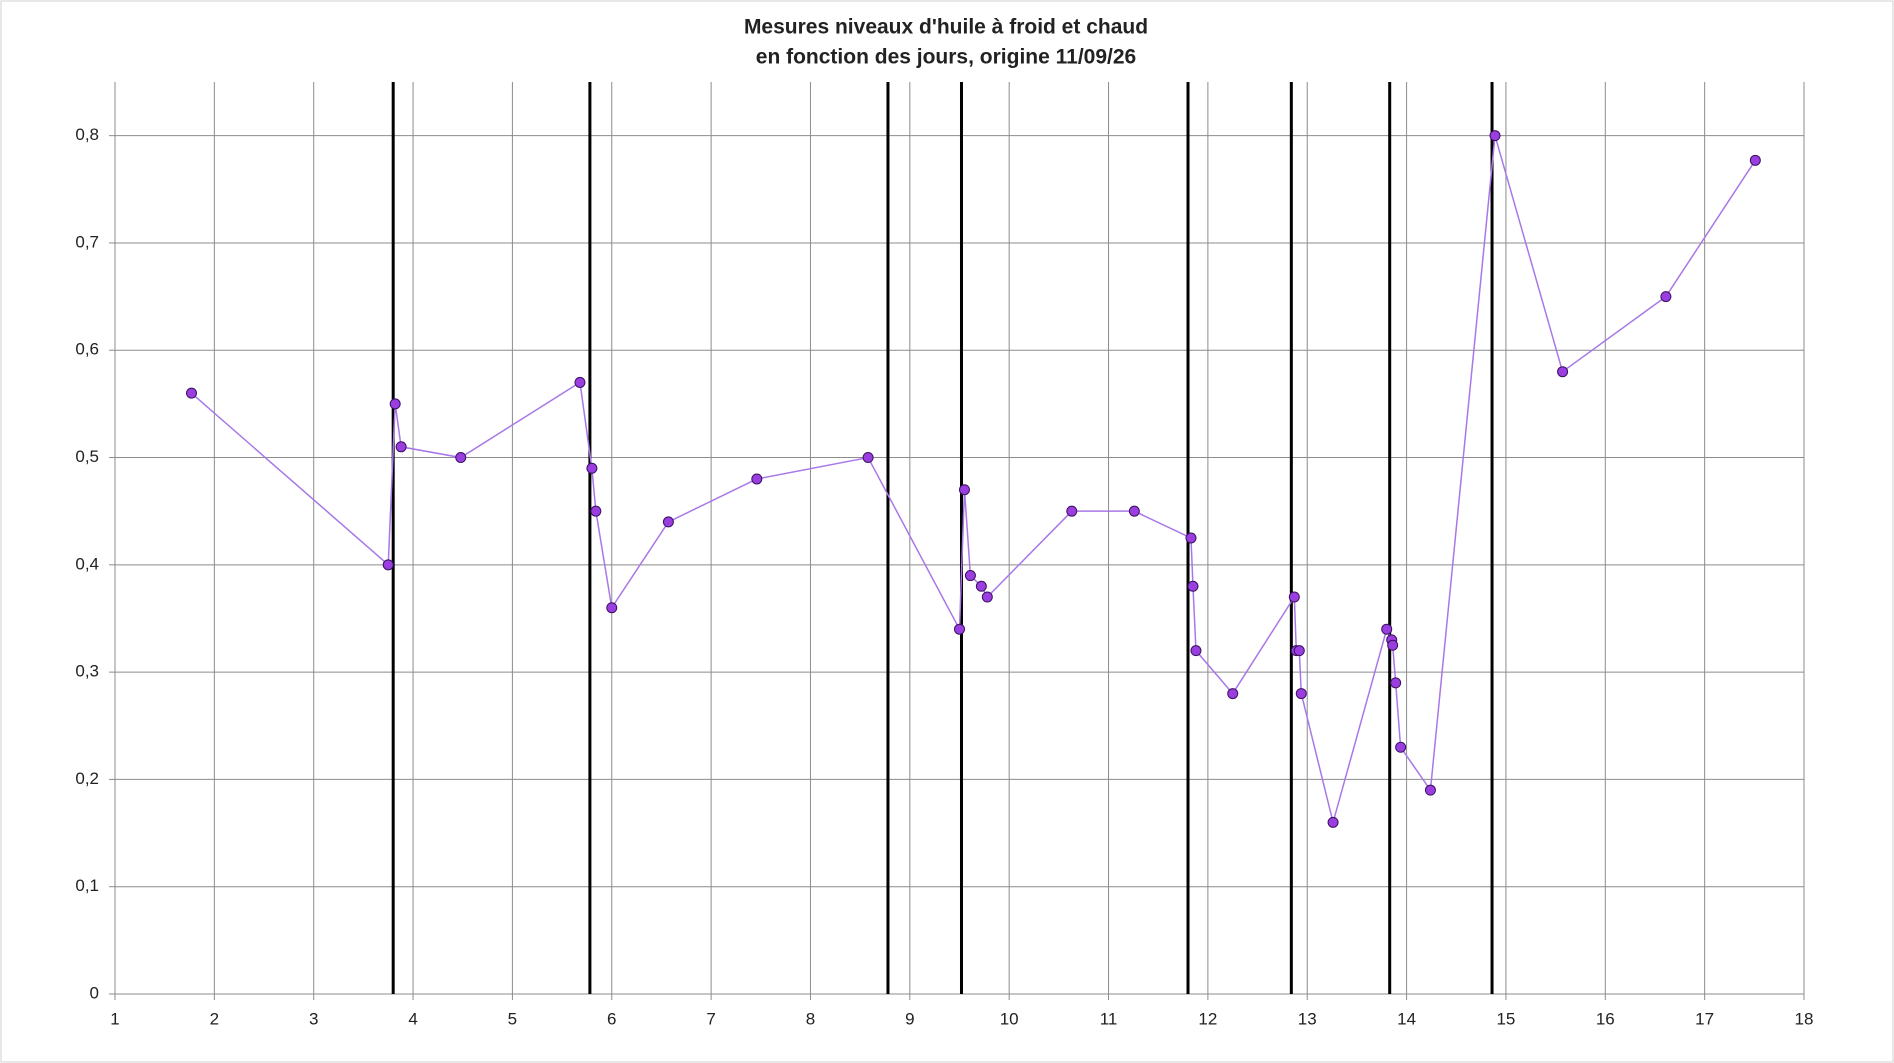  I want to click on x-tick-label: 10, so click(1009, 1018).